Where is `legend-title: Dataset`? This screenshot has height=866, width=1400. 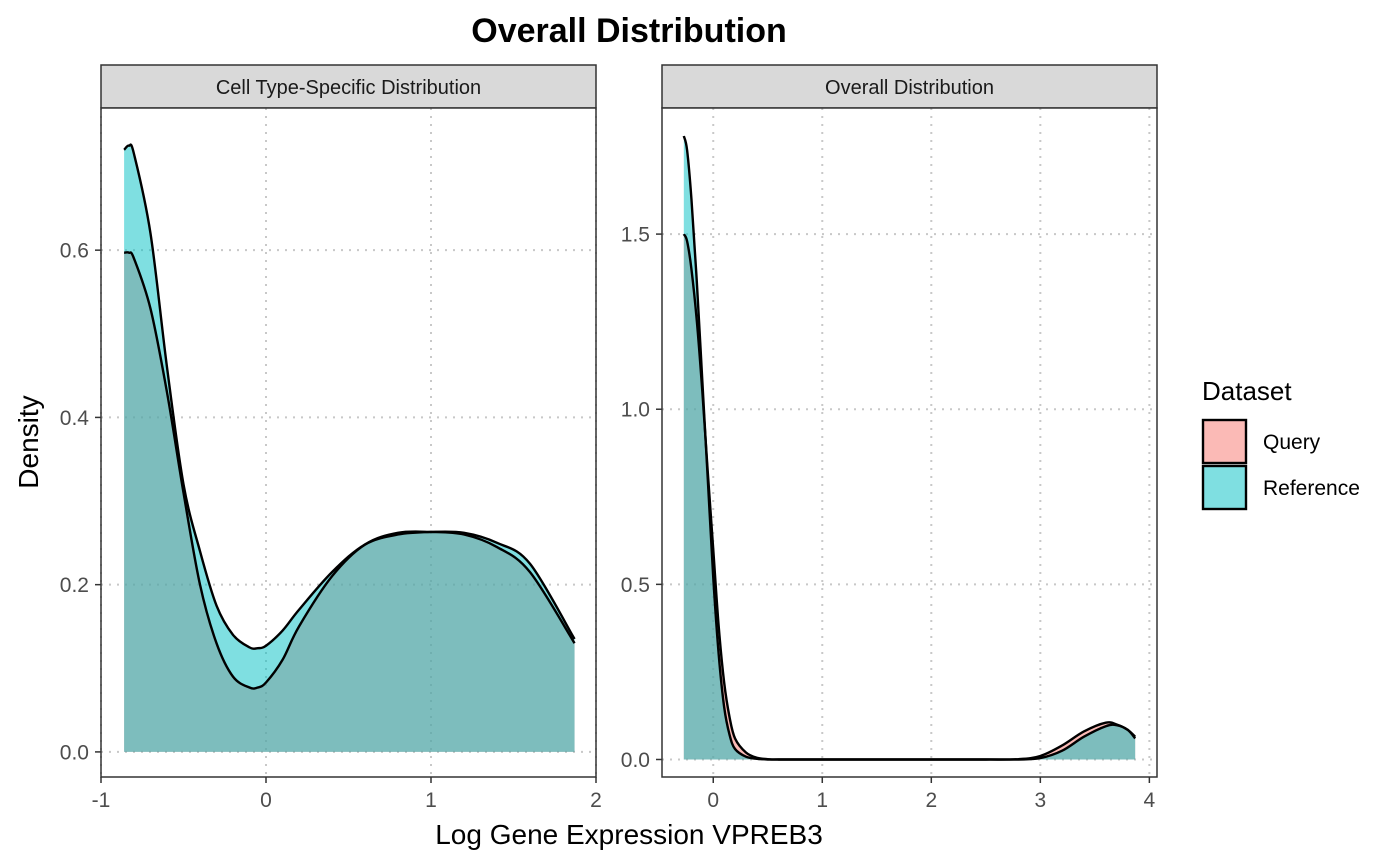 legend-title: Dataset is located at coordinates (1247, 391).